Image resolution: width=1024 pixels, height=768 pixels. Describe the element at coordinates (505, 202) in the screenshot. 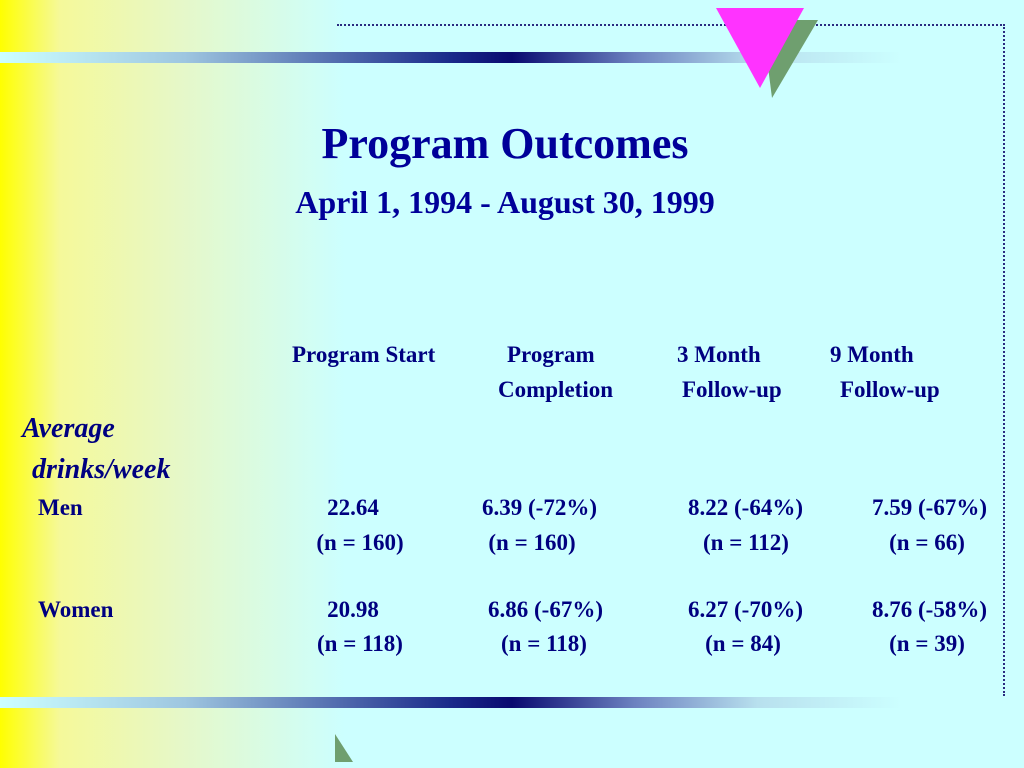

I see `page-subtitle: April 1, 1994 - August 30, 1999` at that location.